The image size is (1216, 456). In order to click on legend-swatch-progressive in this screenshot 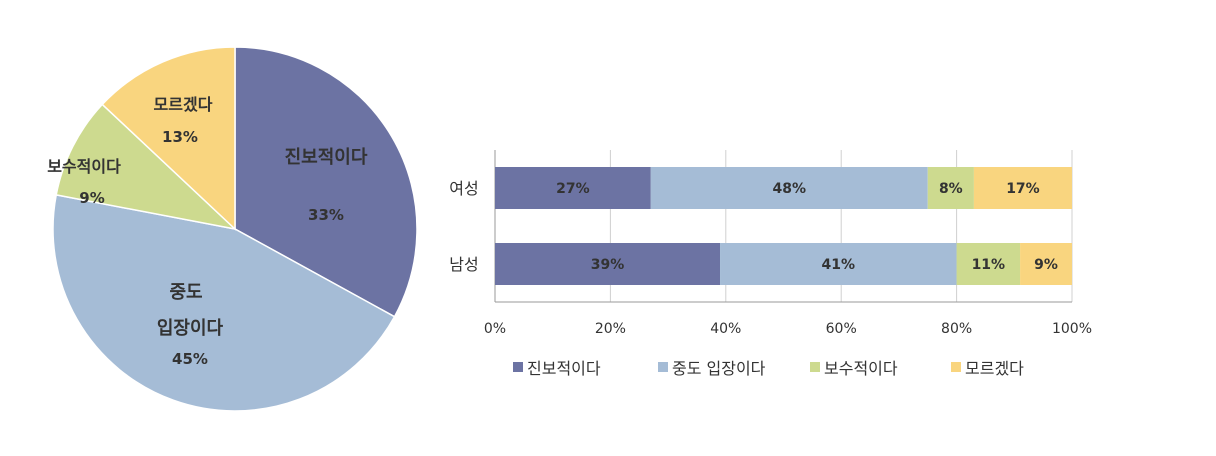, I will do `click(518, 367)`.